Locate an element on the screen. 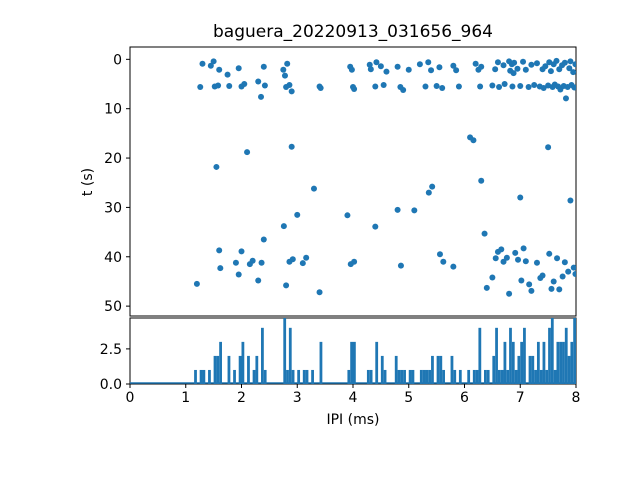  x-axis-label: IPI (ms) is located at coordinates (353, 420).